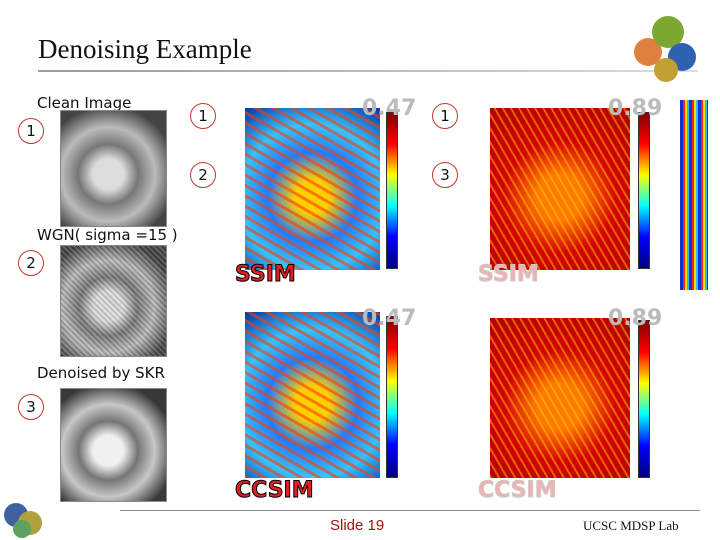 This screenshot has height=540, width=720. Describe the element at coordinates (368, 71) in the screenshot. I see `title-rule` at that location.